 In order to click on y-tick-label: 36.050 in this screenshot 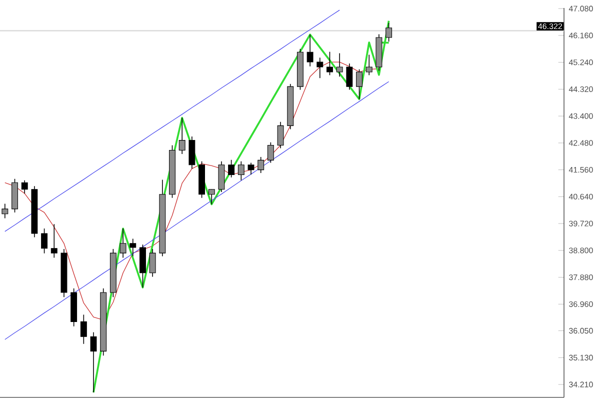, I will do `click(581, 331)`.